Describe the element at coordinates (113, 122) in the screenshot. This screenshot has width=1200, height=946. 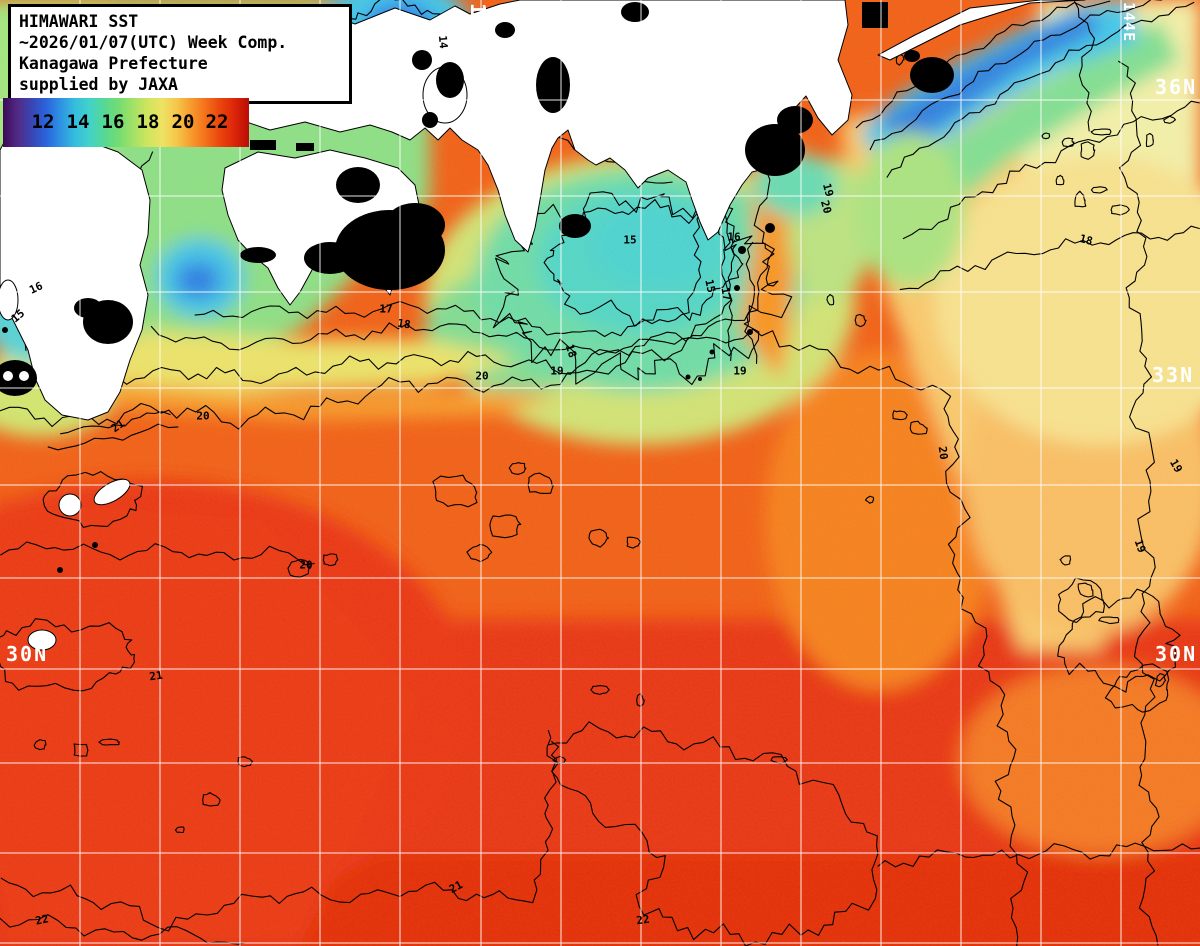
I see `colorbar-tick: 16` at that location.